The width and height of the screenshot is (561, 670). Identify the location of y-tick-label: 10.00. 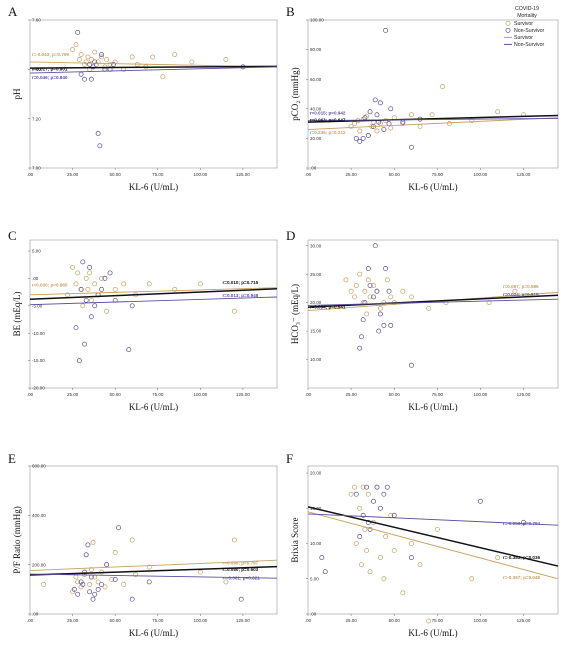
(316, 359).